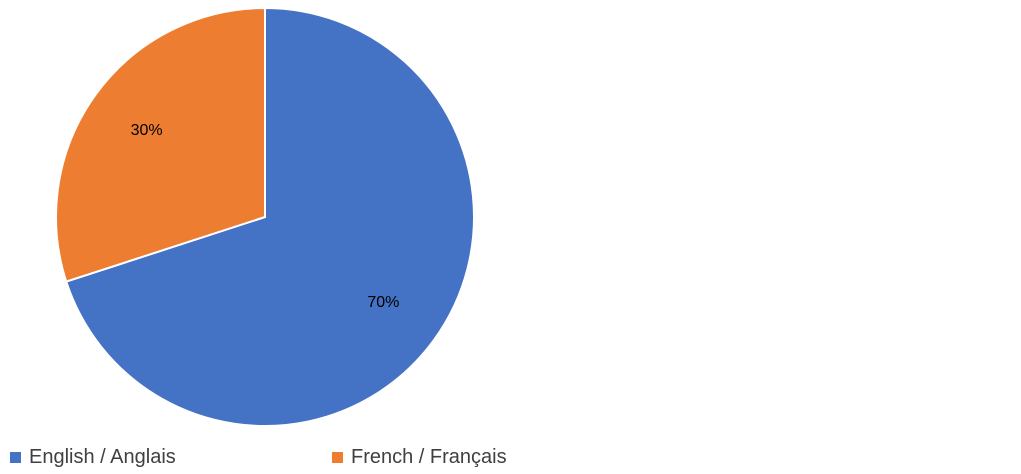 The image size is (1021, 474). Describe the element at coordinates (337, 457) in the screenshot. I see `legend-swatch-french` at that location.